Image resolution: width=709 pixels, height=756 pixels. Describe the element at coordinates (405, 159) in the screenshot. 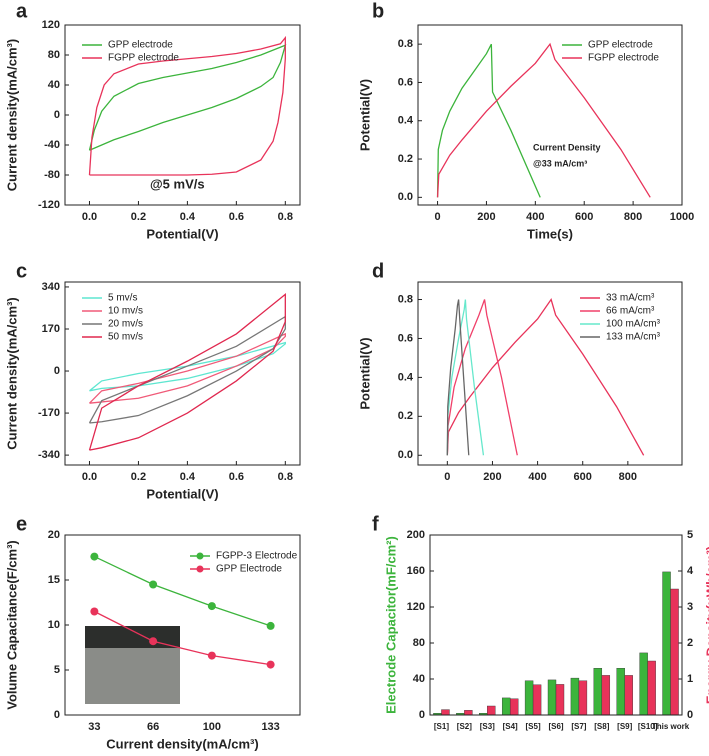

I see `y-tick-label: 0.2` at that location.